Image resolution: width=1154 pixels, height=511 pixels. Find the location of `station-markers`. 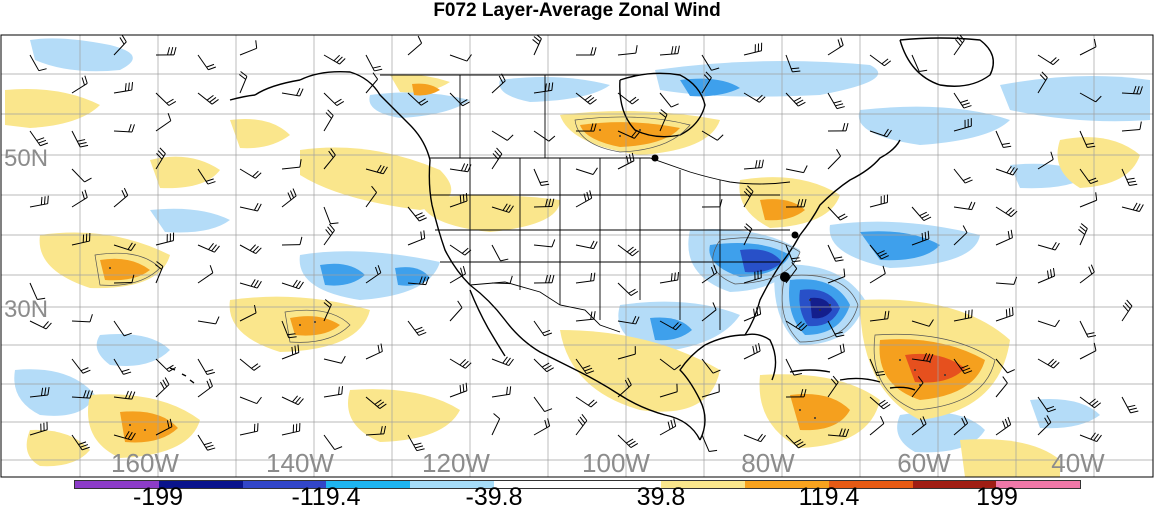

station-markers is located at coordinates (725, 218).